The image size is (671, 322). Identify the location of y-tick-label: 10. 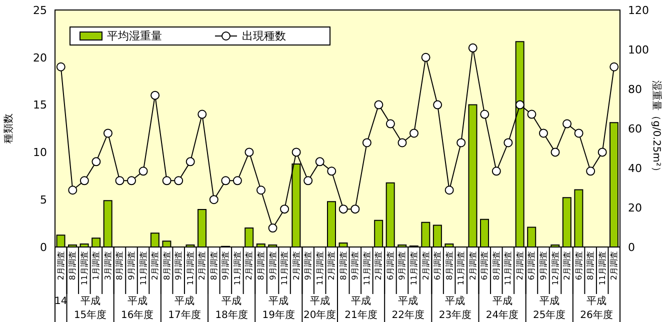
(40, 153).